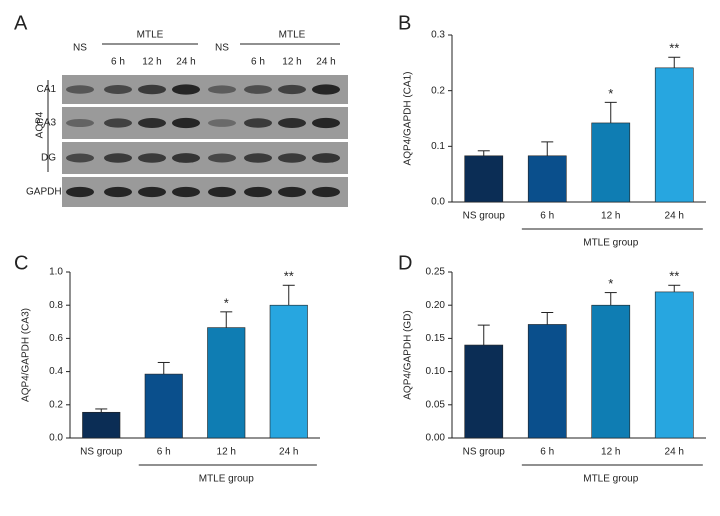  What do you see at coordinates (56, 272) in the screenshot?
I see `y-tick-label: 1.0` at bounding box center [56, 272].